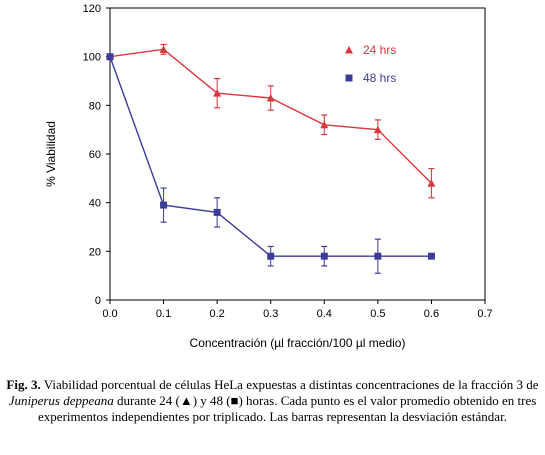  Describe the element at coordinates (95, 252) in the screenshot. I see `y-tick-label: 20` at that location.